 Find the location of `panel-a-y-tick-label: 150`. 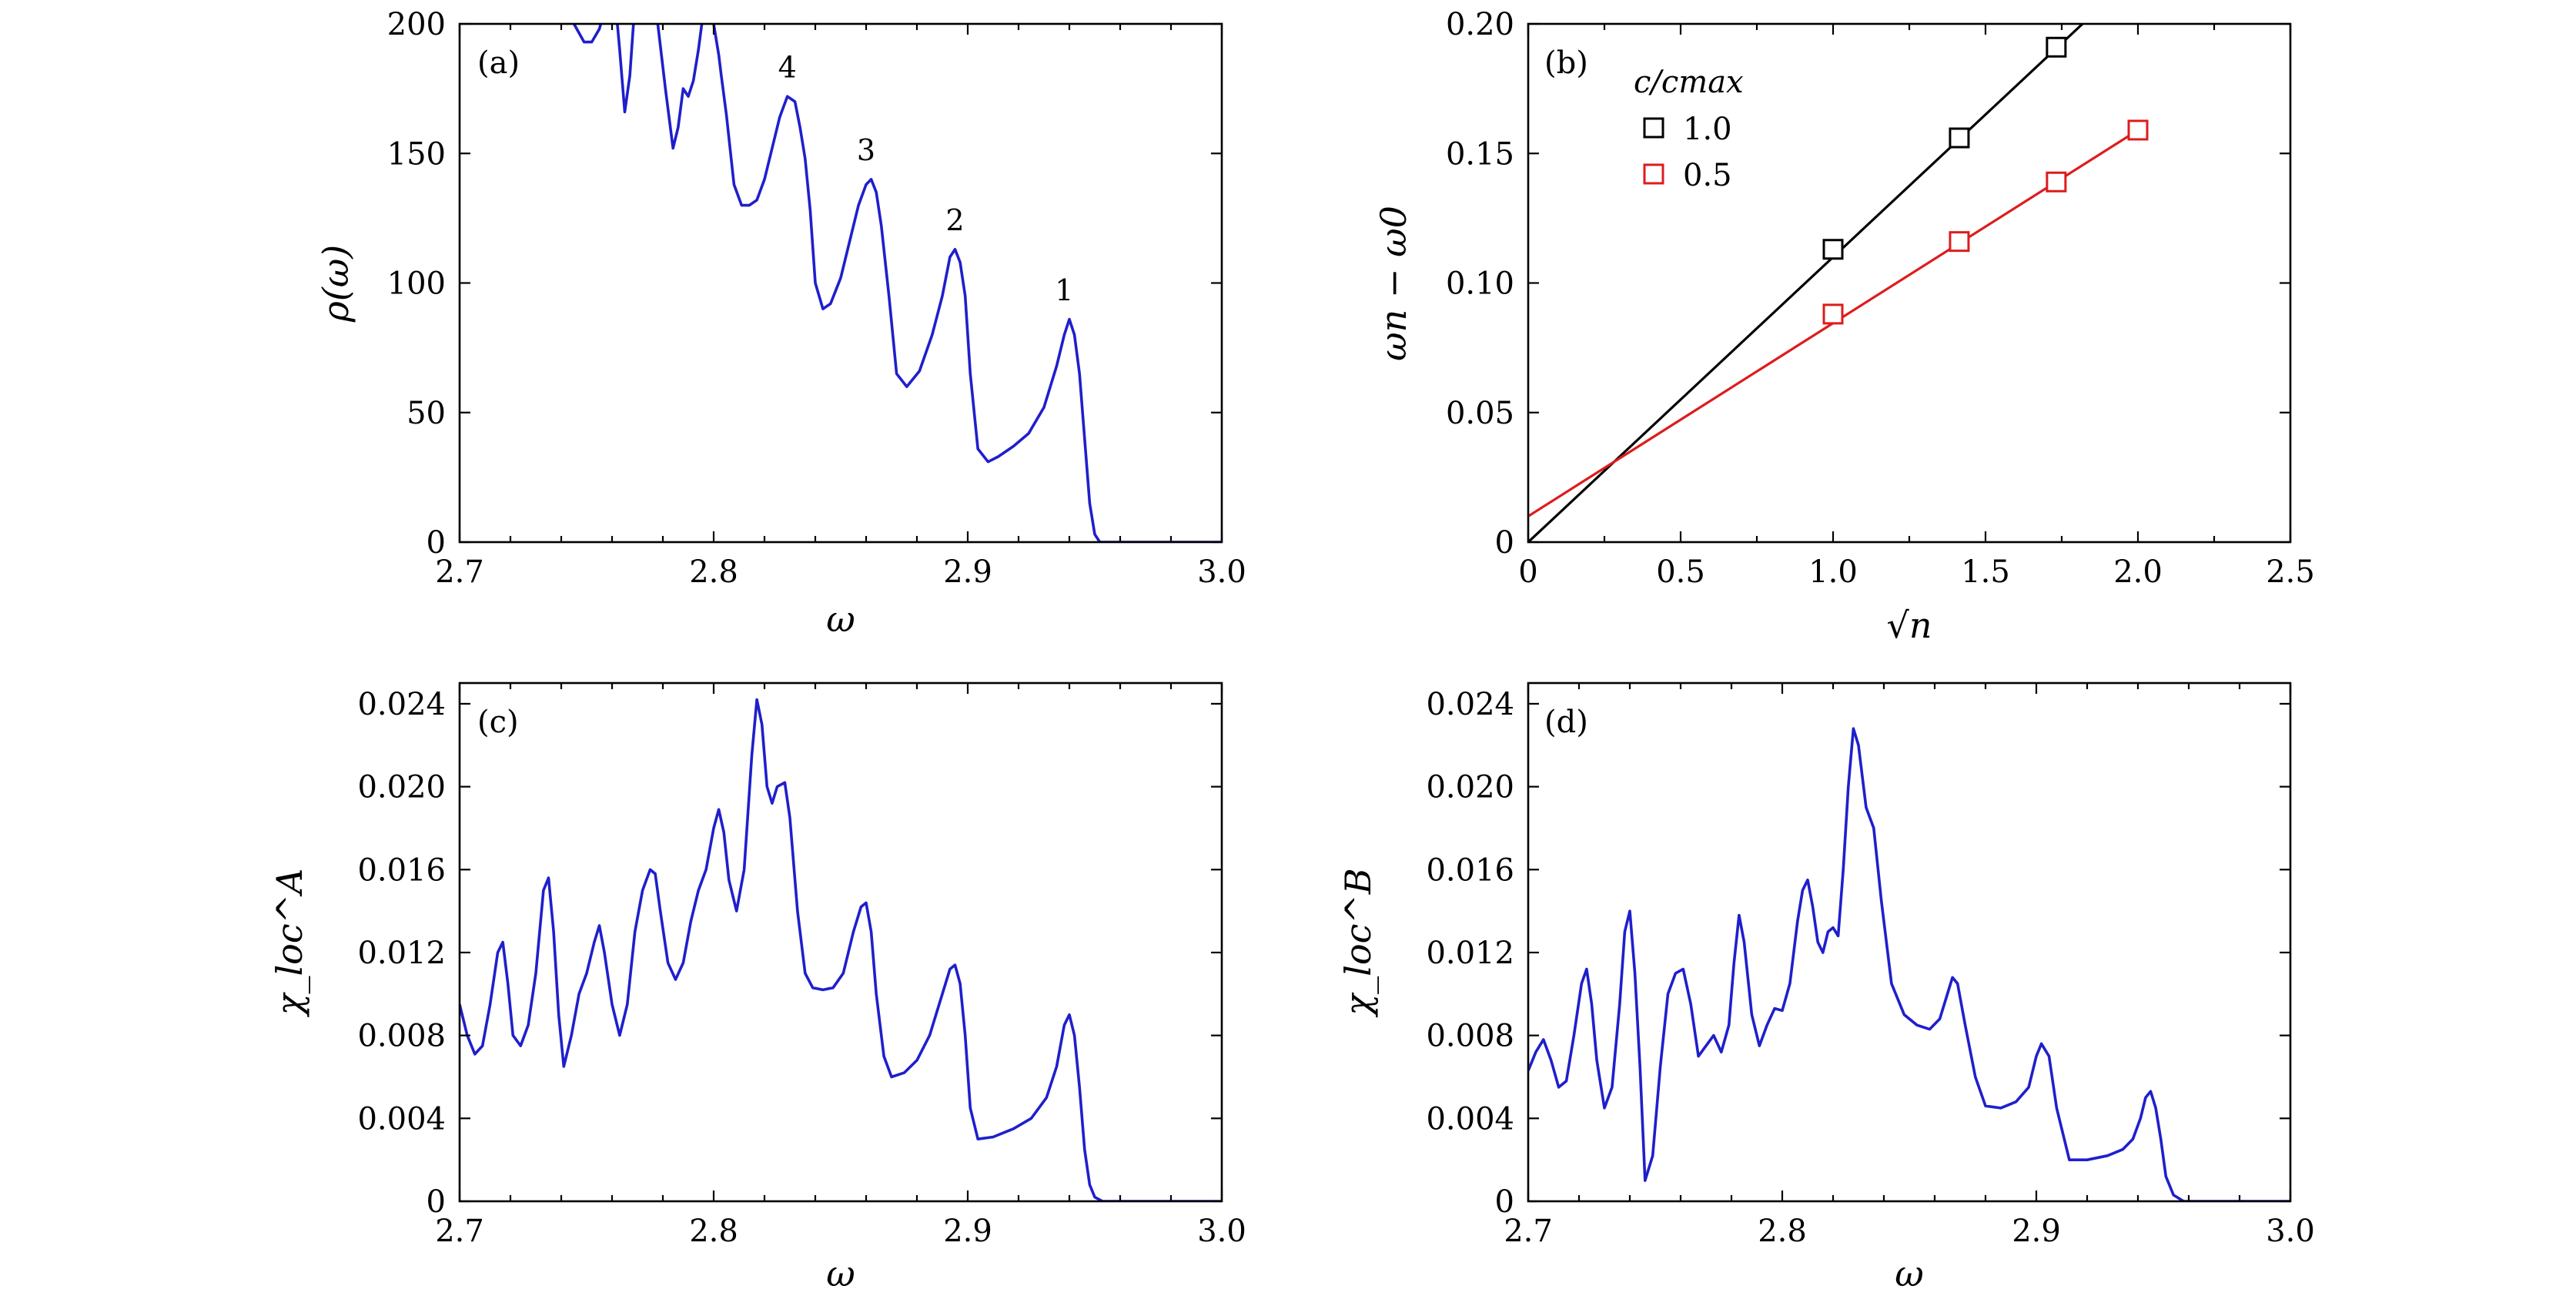

panel-a-y-tick-label: 150 is located at coordinates (417, 154).